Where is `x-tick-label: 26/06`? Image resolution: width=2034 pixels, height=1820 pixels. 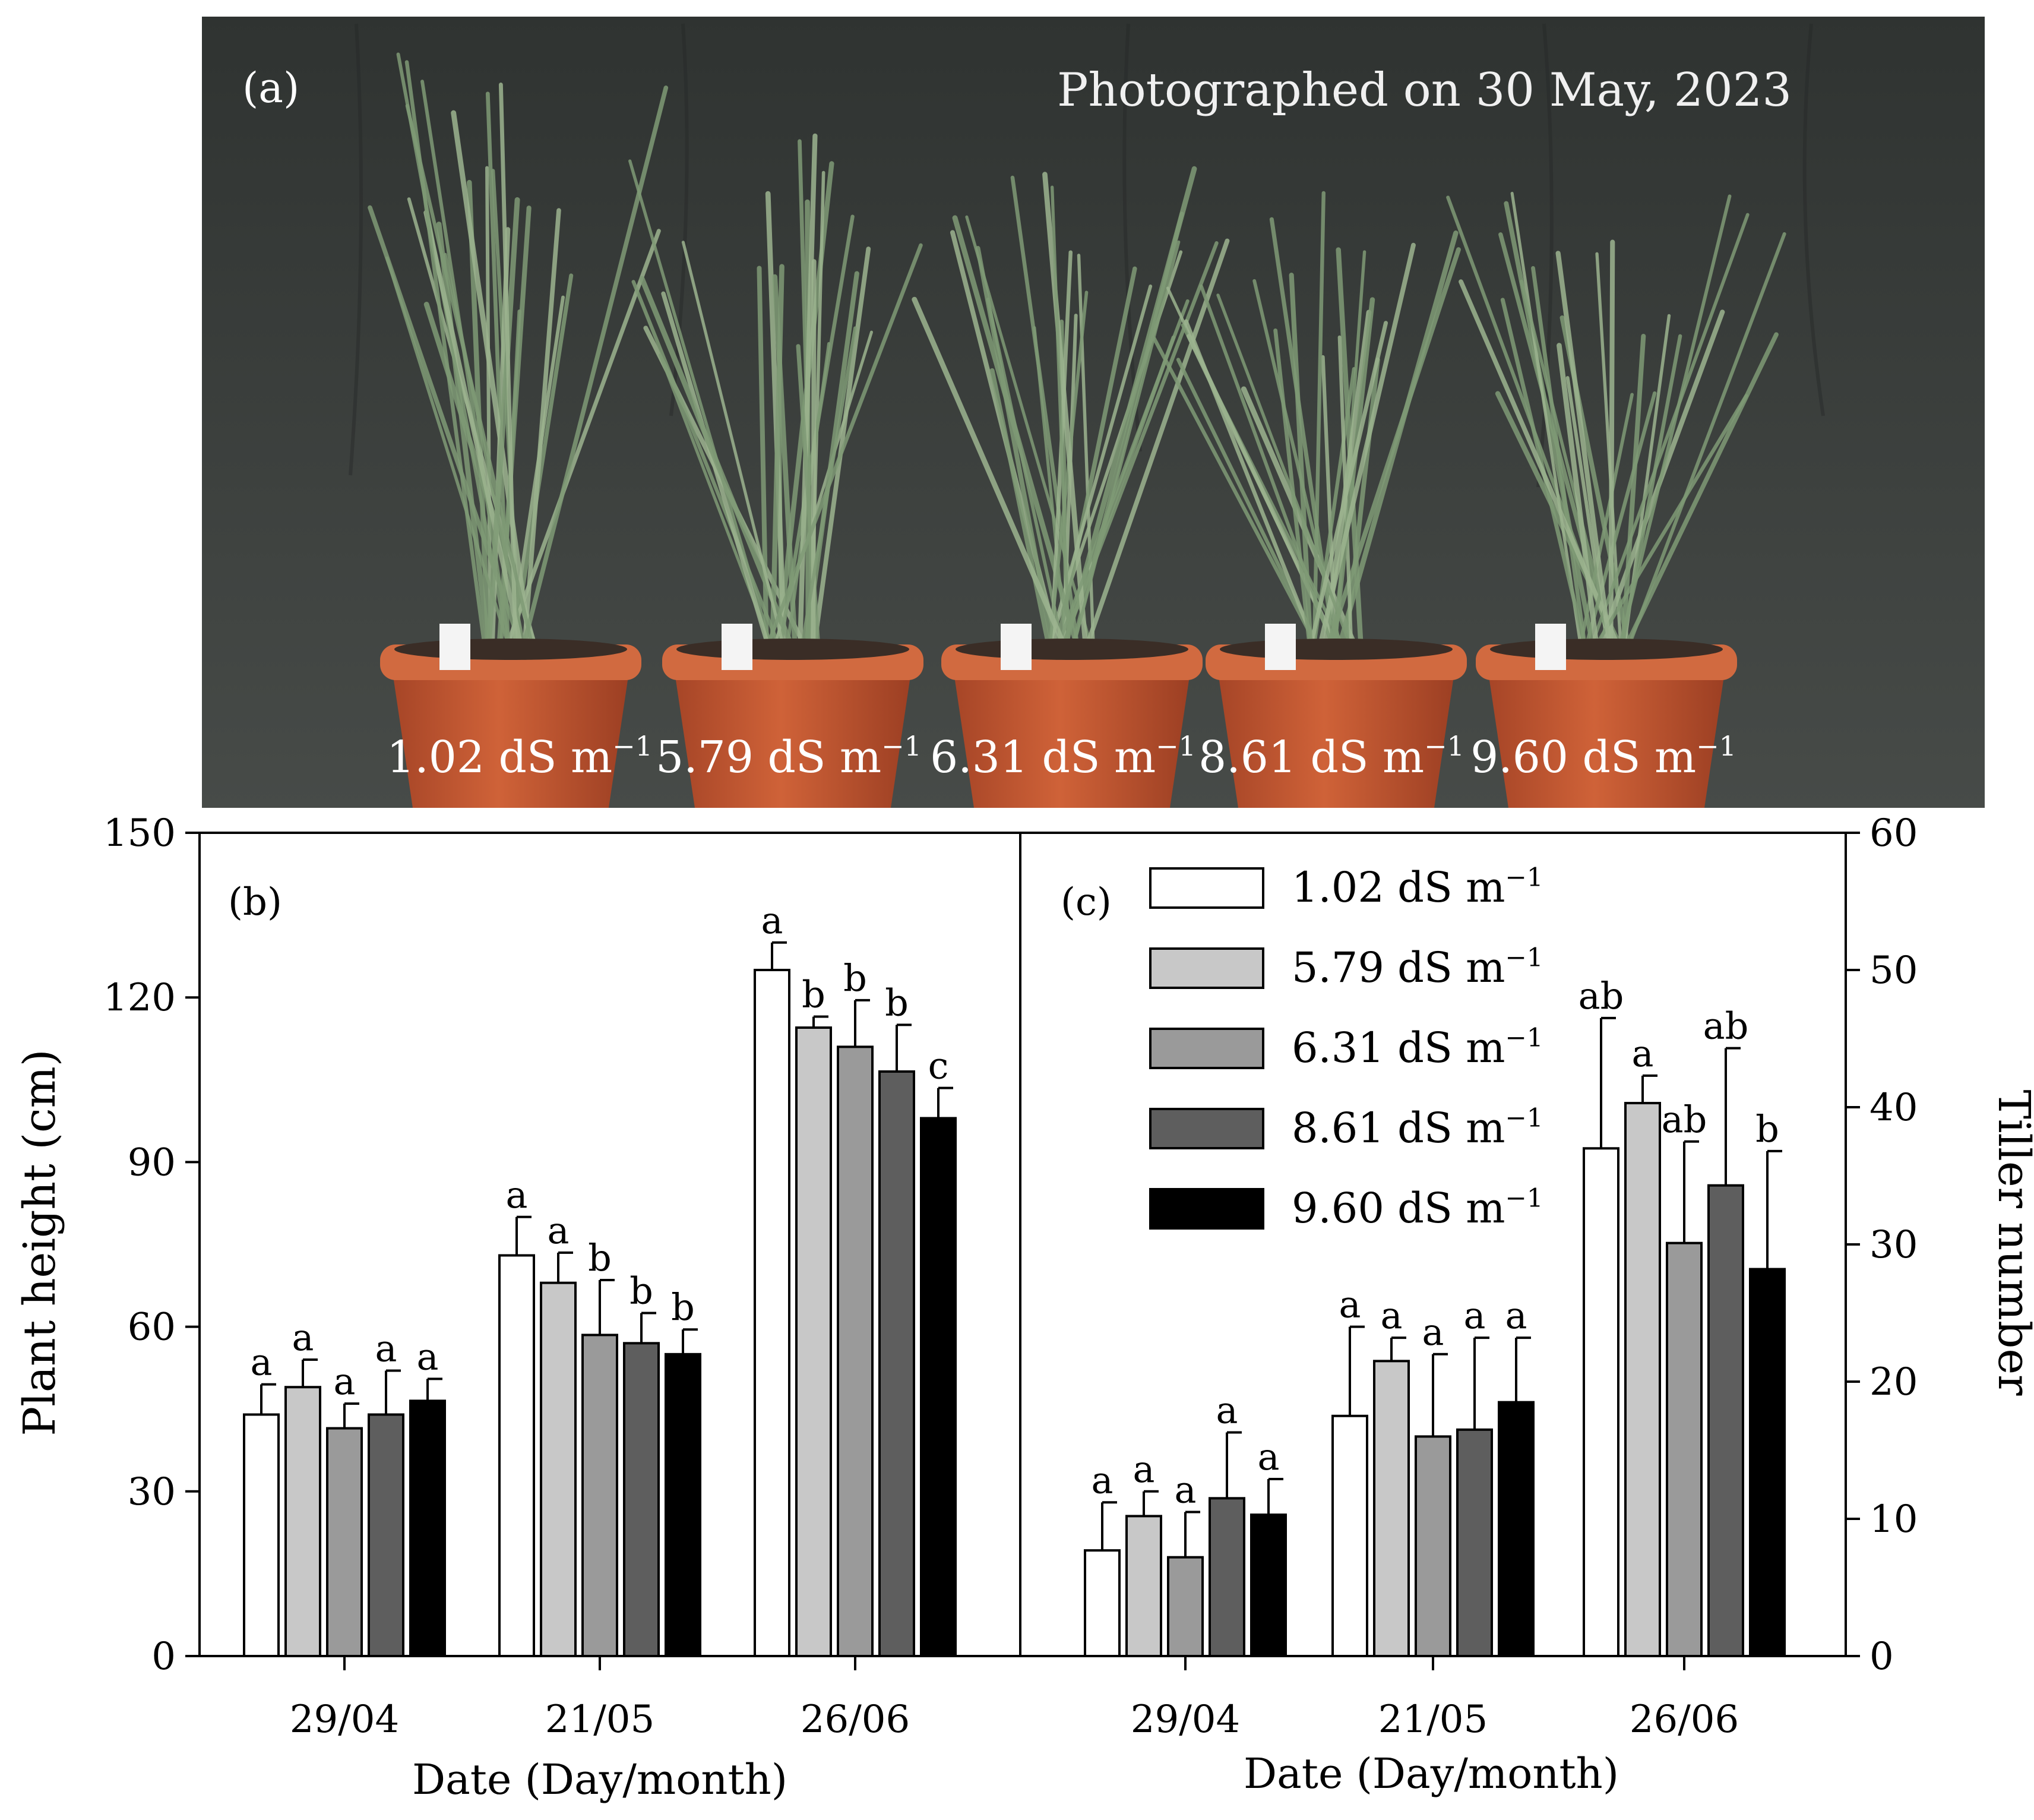
x-tick-label: 26/06 is located at coordinates (855, 1720).